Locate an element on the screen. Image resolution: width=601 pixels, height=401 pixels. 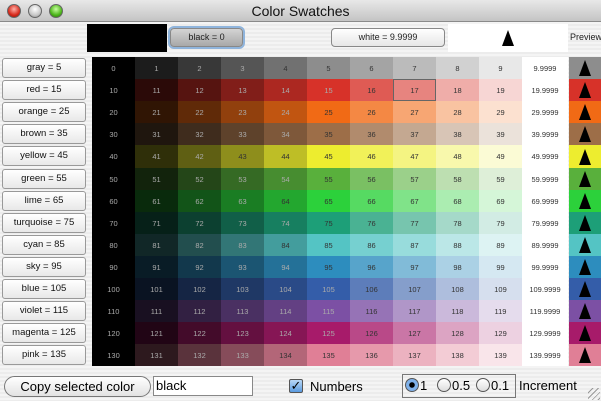
color-swatch-cell: 49.9999 is located at coordinates (545, 156).